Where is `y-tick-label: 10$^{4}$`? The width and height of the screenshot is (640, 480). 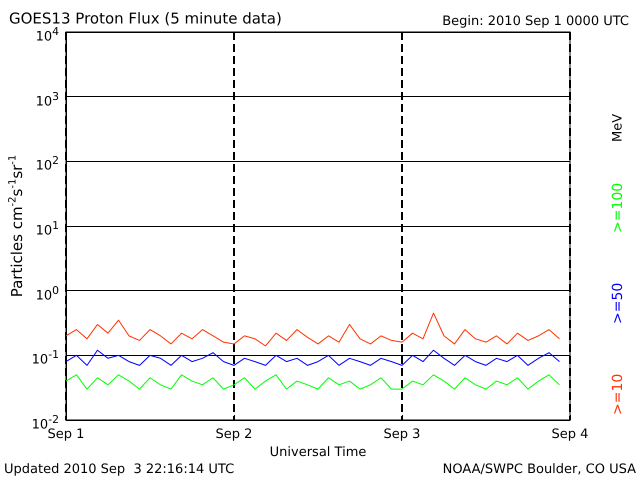
y-tick-label: 10$^{4}$ is located at coordinates (47, 34).